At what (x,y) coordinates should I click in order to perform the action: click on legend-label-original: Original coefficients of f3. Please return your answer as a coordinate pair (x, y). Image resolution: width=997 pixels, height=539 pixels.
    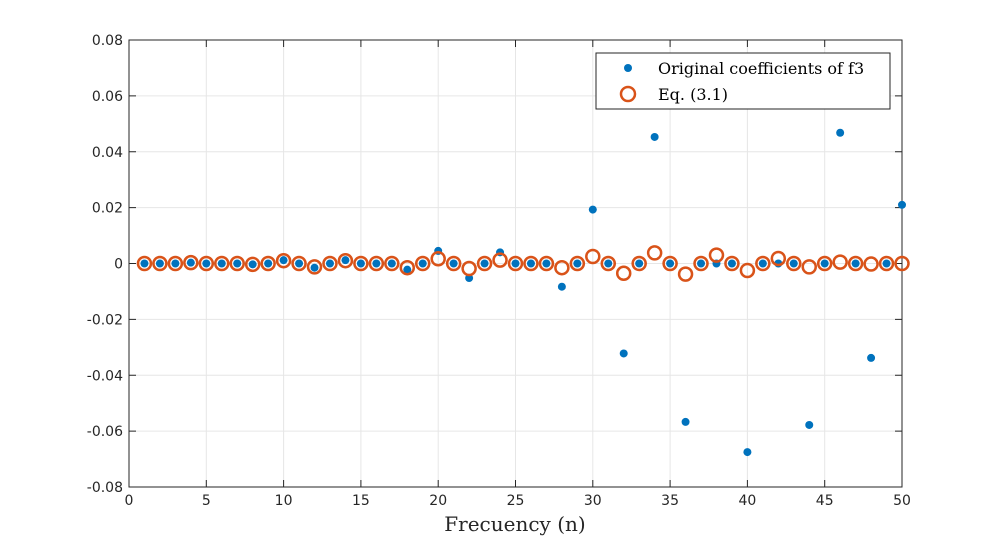
    Looking at the image, I should click on (761, 68).